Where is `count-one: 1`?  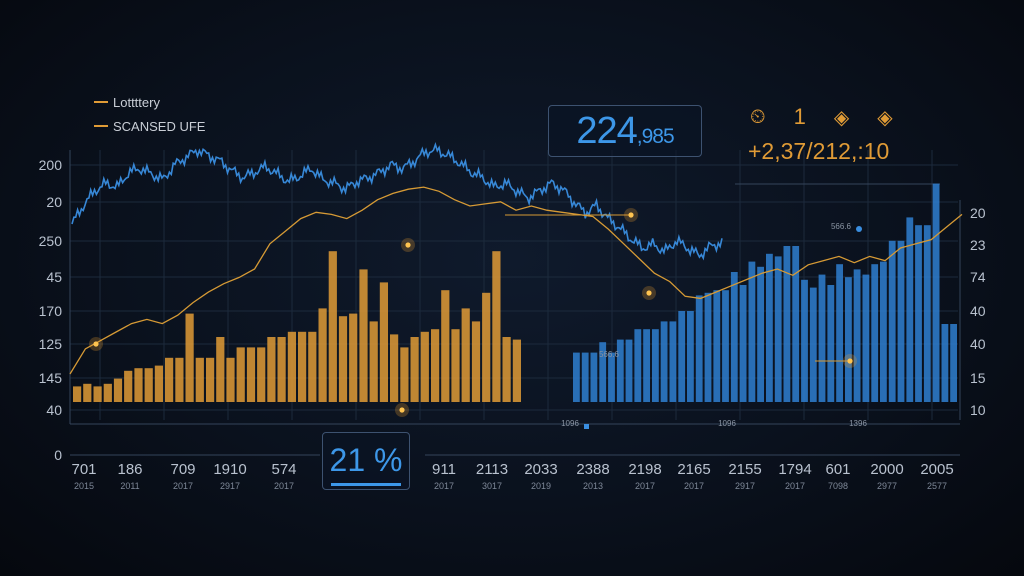 count-one: 1 is located at coordinates (799, 116).